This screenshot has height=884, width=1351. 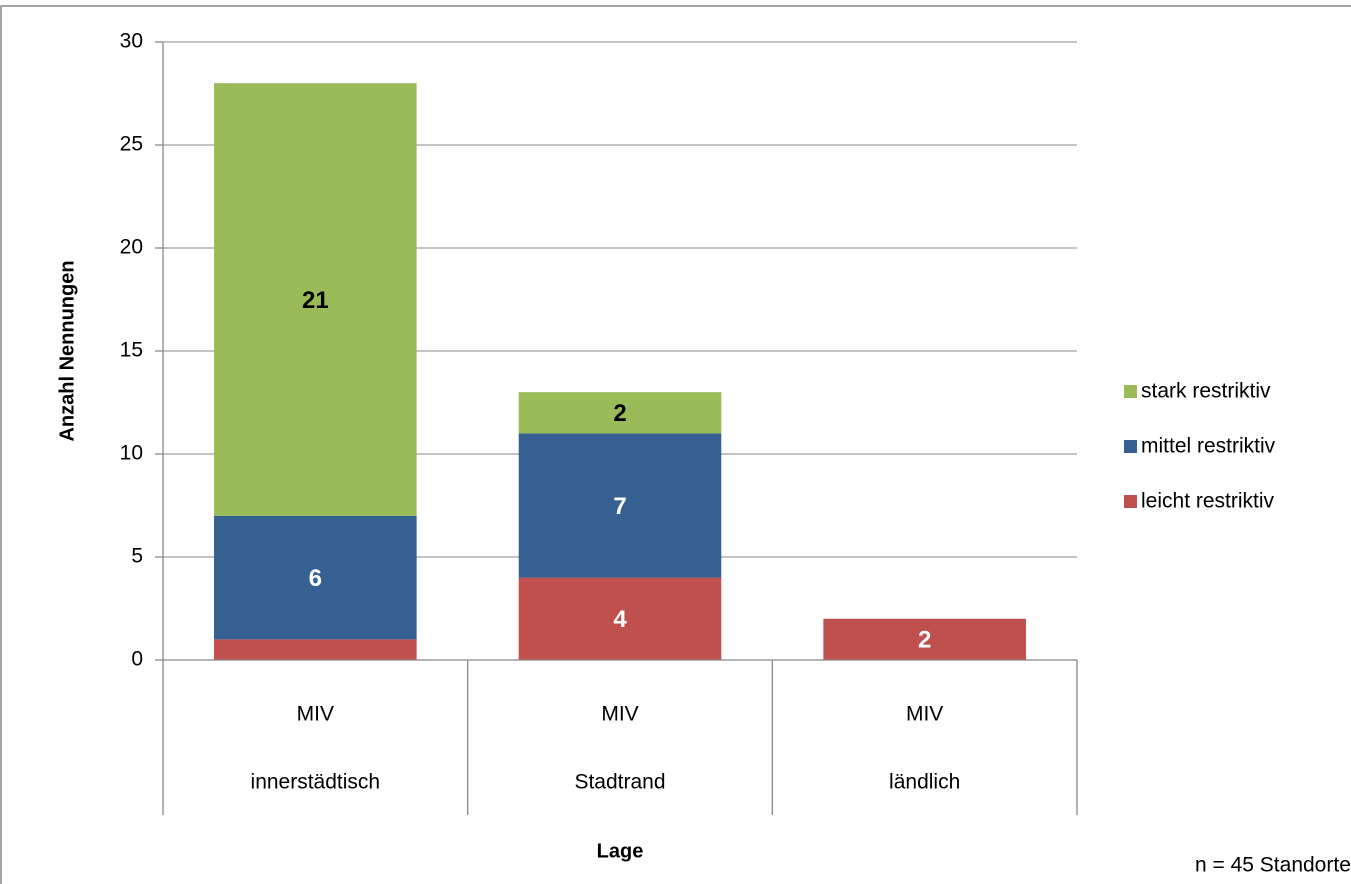 I want to click on legend-label: leicht restriktiv, so click(x=1208, y=501).